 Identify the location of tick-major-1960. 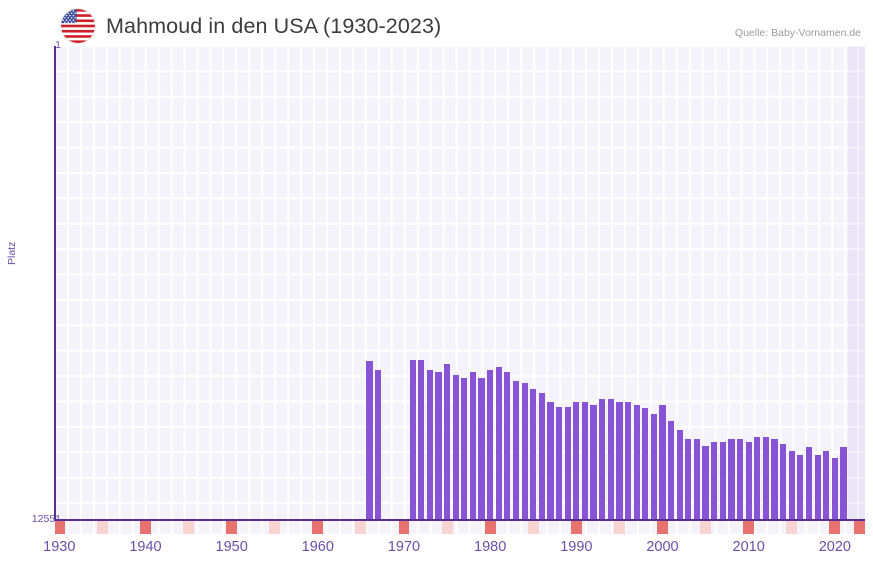
(318, 527).